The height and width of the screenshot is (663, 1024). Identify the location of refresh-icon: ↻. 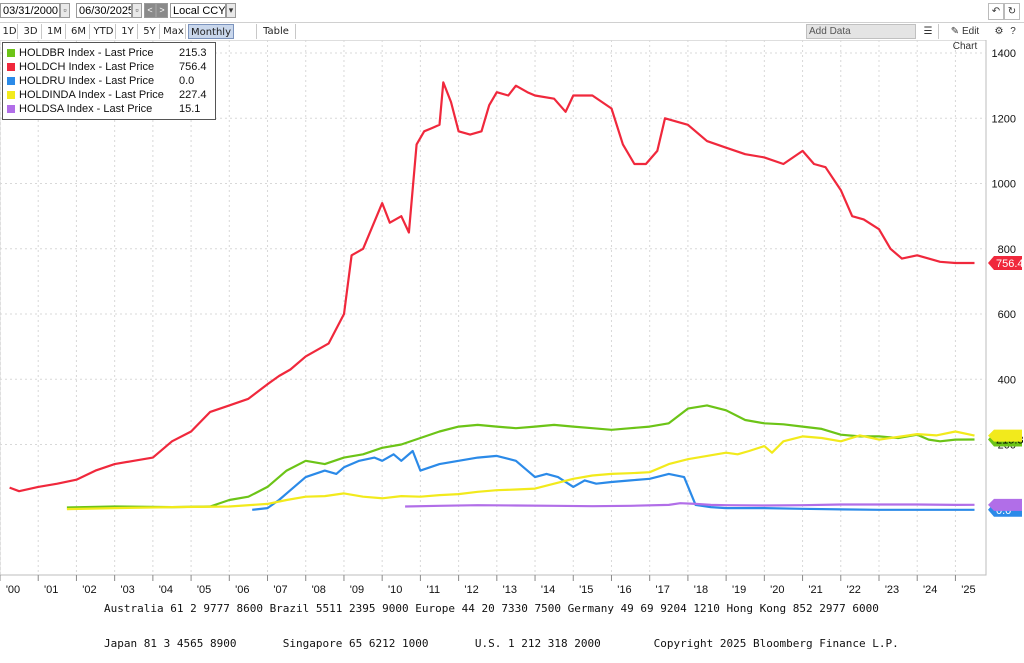
(1012, 11).